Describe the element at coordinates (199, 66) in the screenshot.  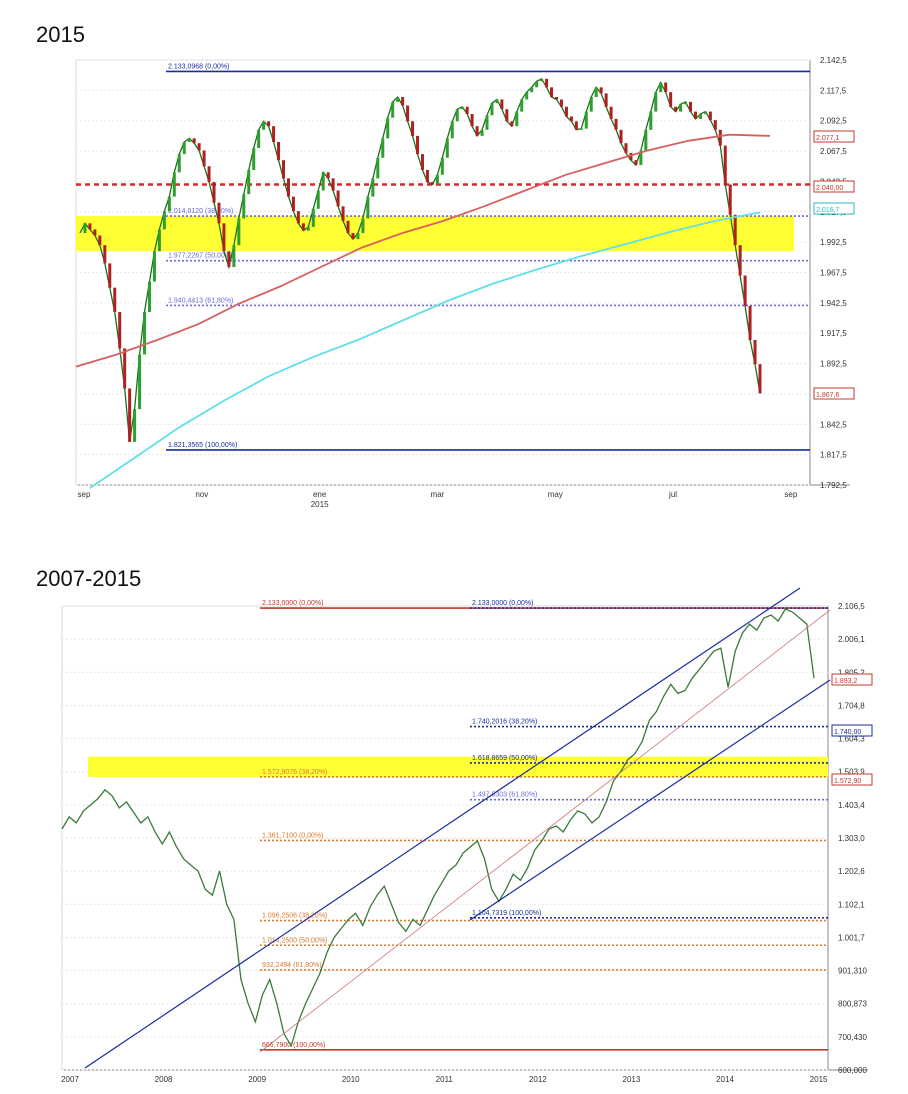
I see `fib-level-label: 2.133,0968 (0,00%)` at that location.